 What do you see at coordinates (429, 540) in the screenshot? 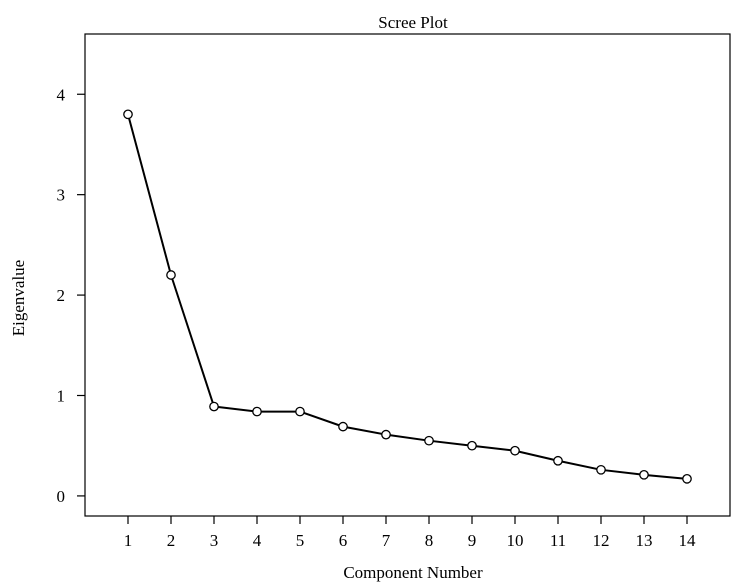
I see `x-tick-label: 8` at bounding box center [429, 540].